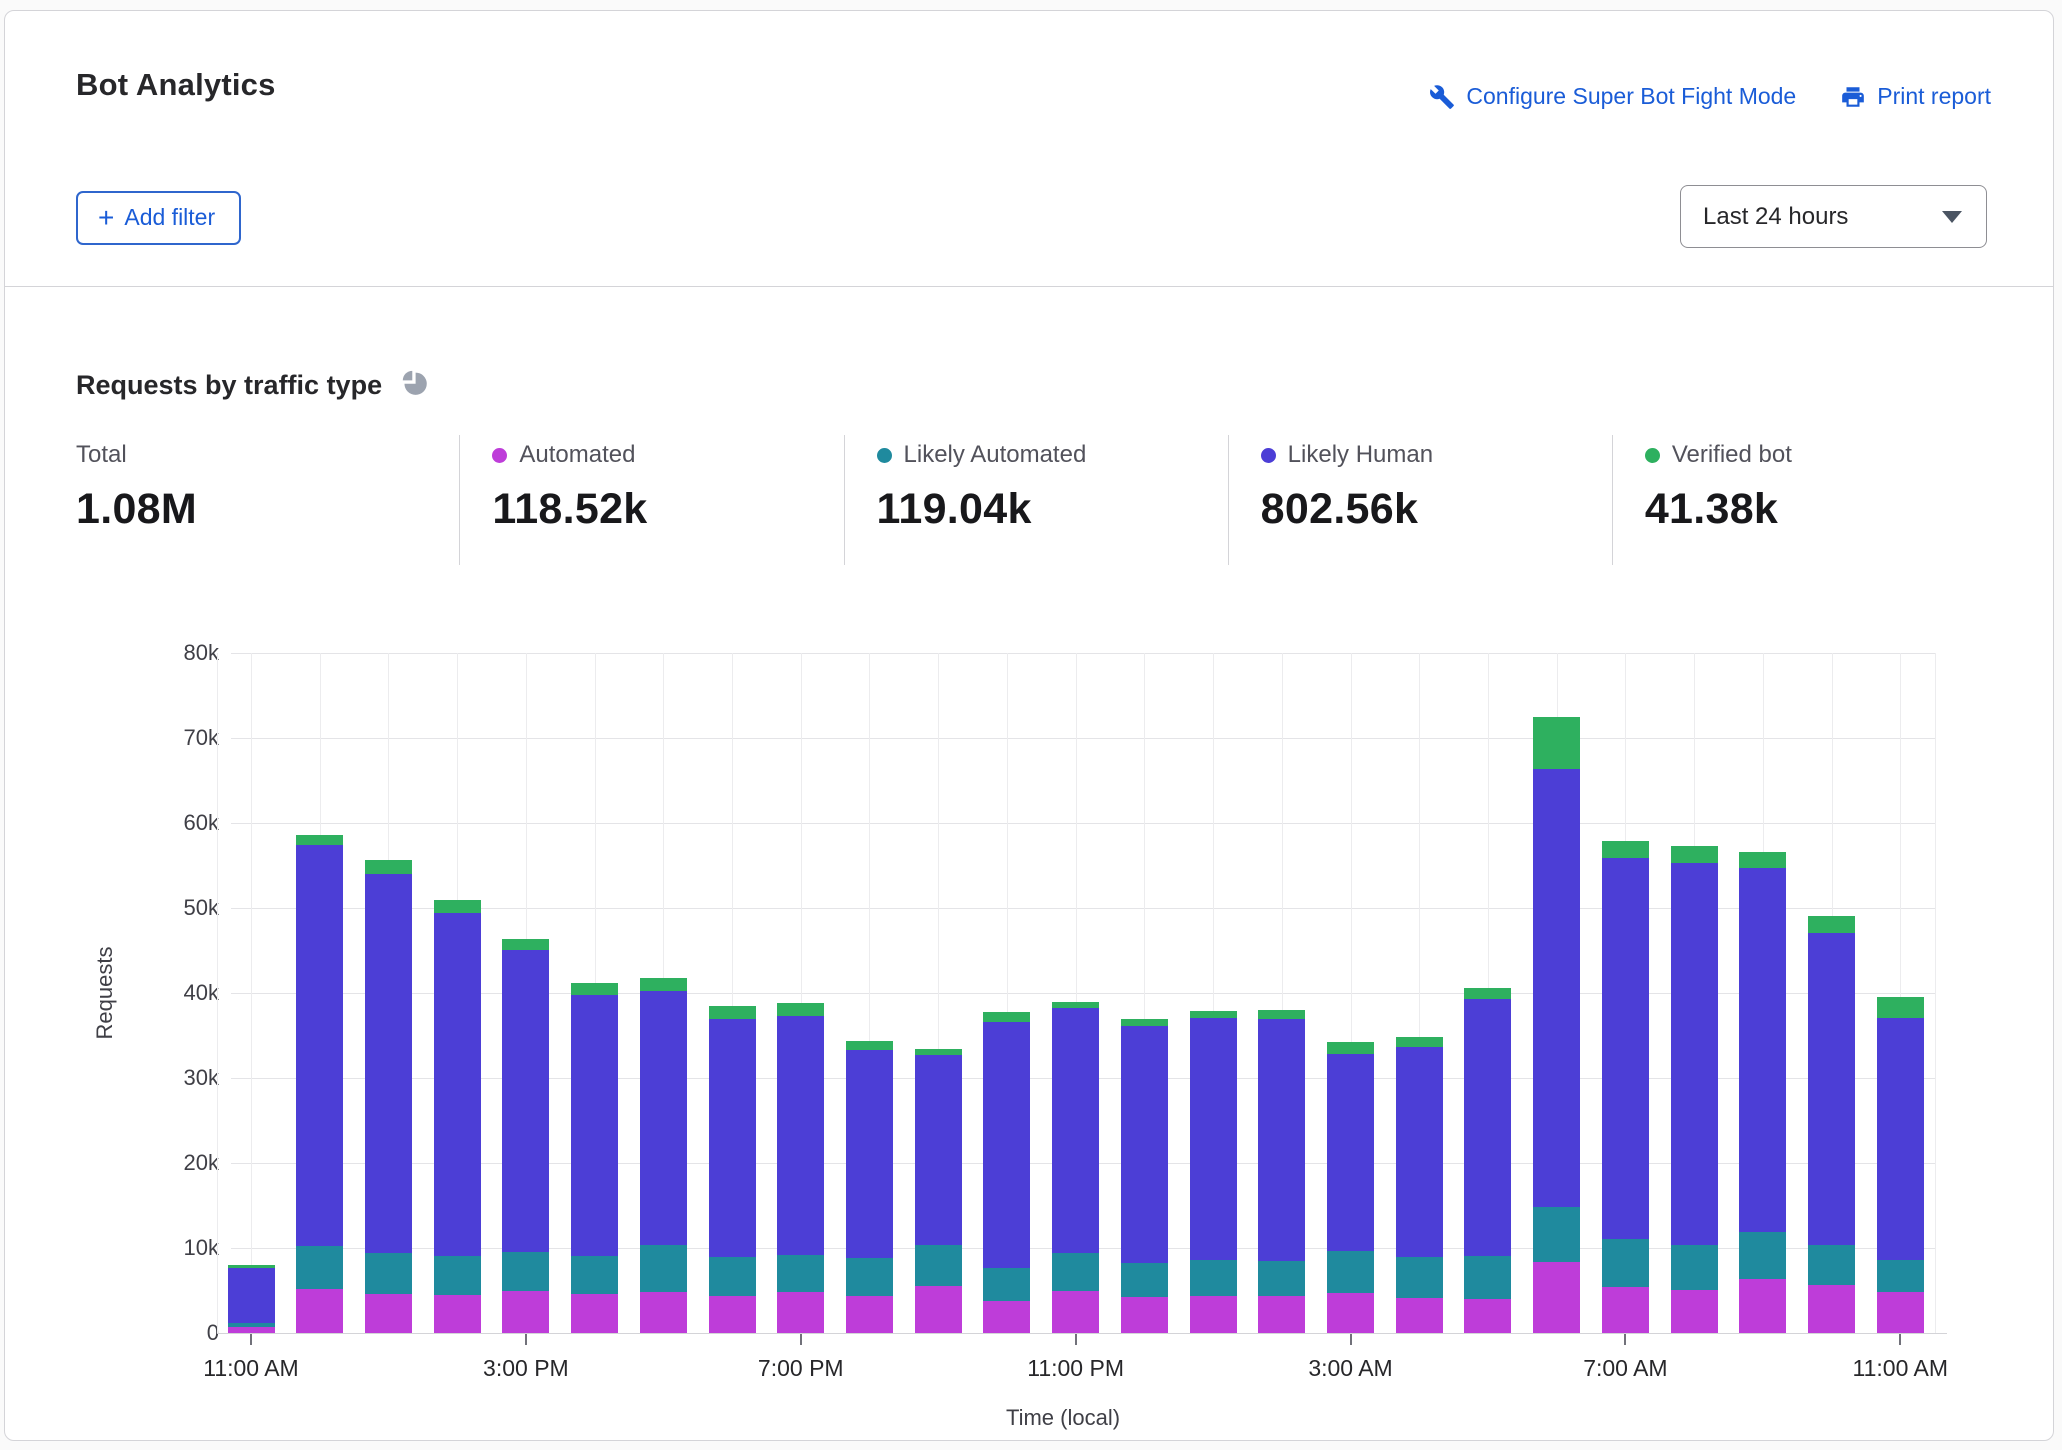  Describe the element at coordinates (1007, 1172) in the screenshot. I see `stacked-bar-10-00-pm` at that location.